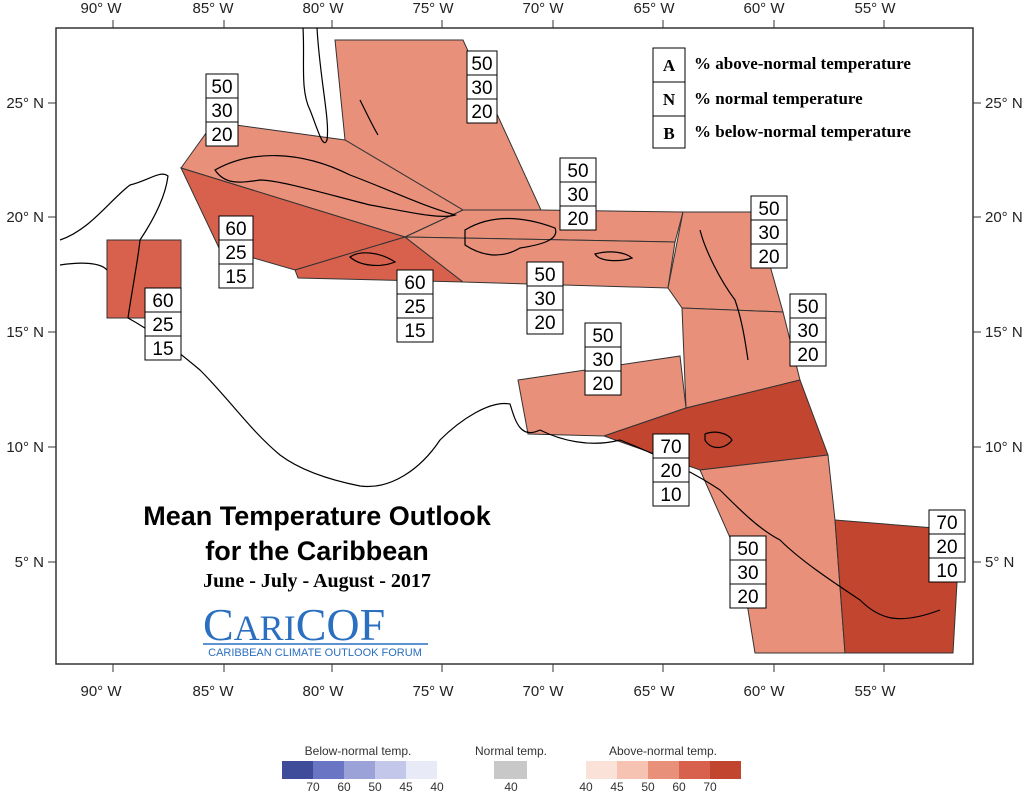  I want to click on legend-normal-title: Normal temp., so click(511, 751).